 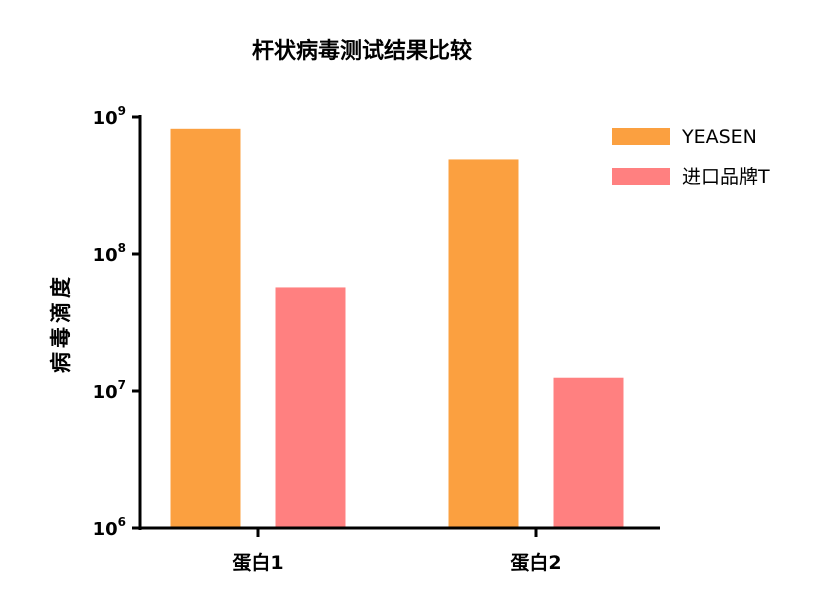 What do you see at coordinates (61, 323) in the screenshot?
I see `y-axis-label: 病毒滴度` at bounding box center [61, 323].